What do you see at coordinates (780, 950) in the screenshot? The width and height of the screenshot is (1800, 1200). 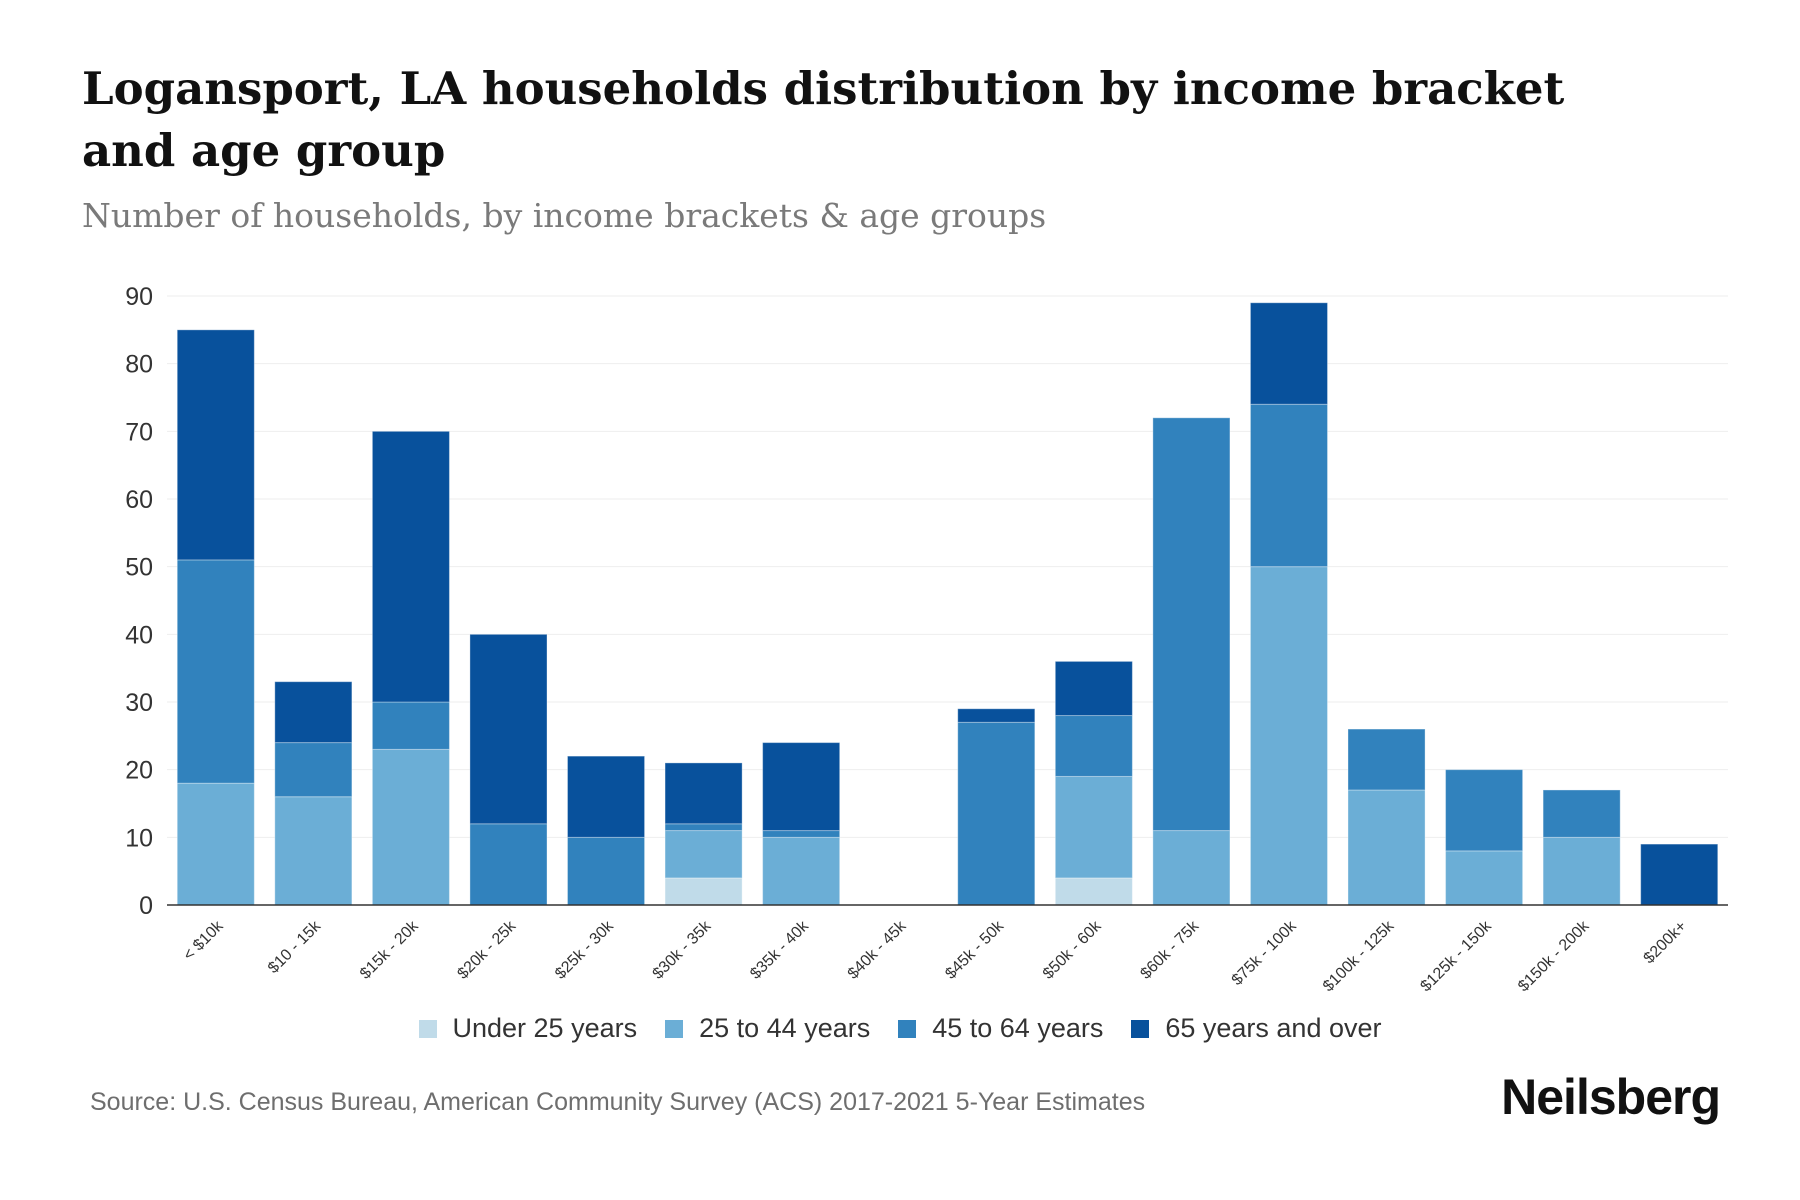 I see `x-tick-label-35k-40k: $35k - 40k` at bounding box center [780, 950].